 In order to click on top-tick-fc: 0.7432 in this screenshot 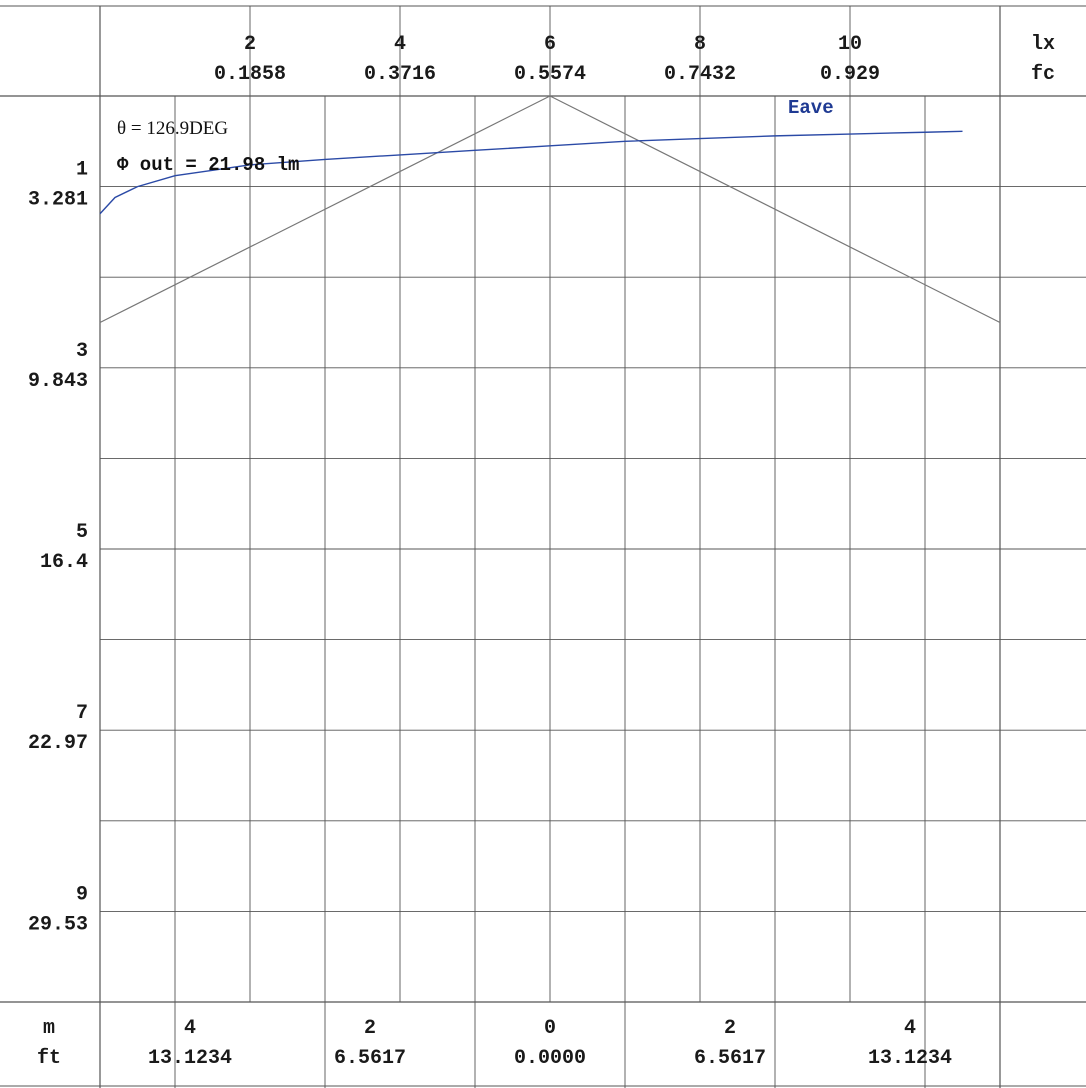, I will do `click(700, 74)`.